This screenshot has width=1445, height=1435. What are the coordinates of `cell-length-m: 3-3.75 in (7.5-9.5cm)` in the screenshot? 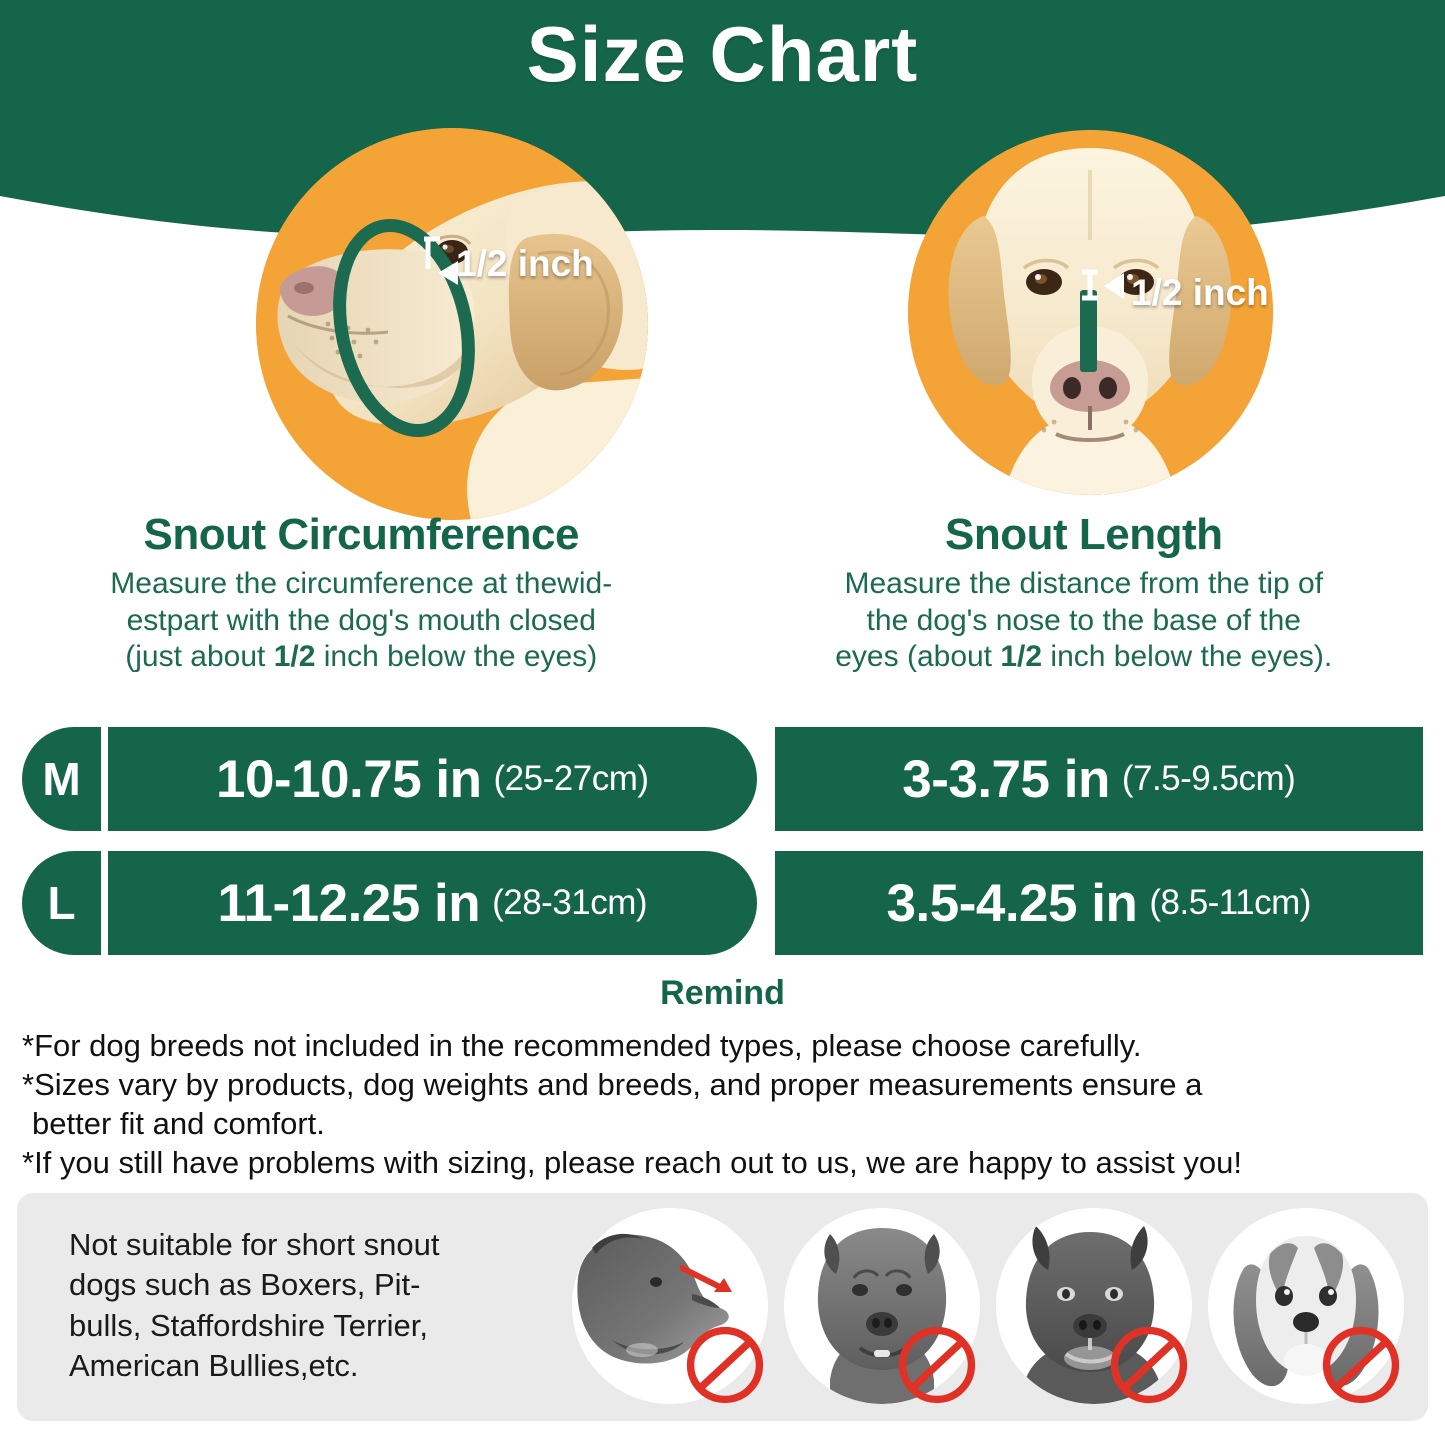 It's located at (1098, 779).